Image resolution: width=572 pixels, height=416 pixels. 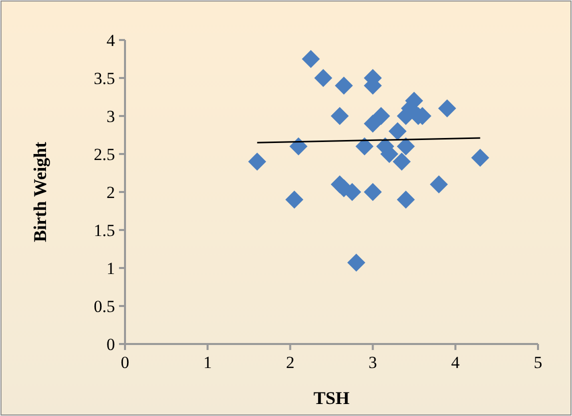 What do you see at coordinates (110, 344) in the screenshot?
I see `y-tick-label: 0` at bounding box center [110, 344].